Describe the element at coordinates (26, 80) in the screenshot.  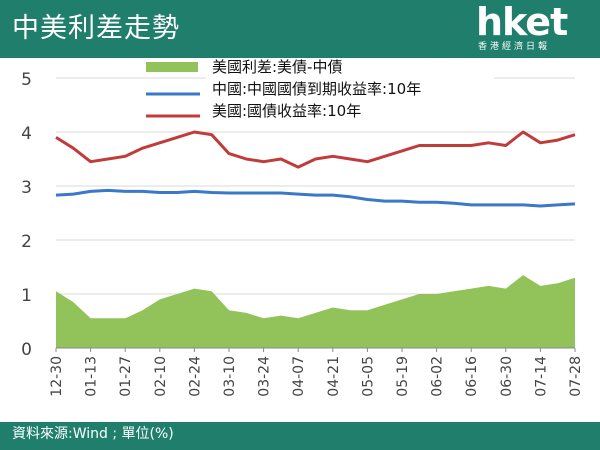
I see `y-tick-label: 5` at that location.